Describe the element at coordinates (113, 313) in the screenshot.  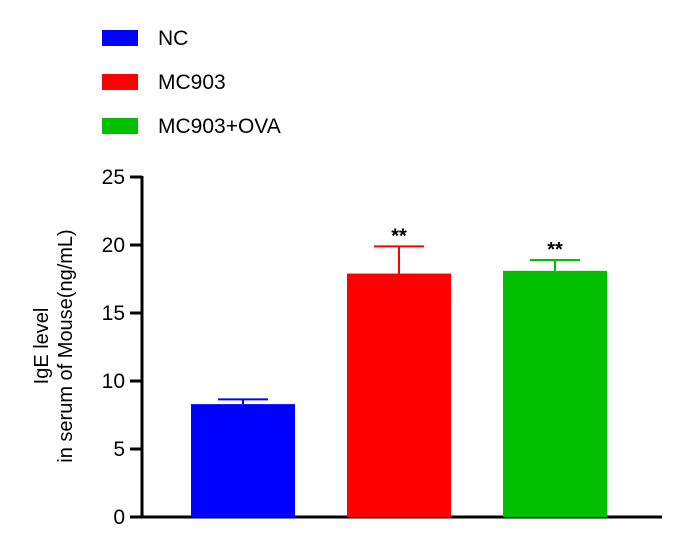
I see `y-tick-label: 15` at that location.